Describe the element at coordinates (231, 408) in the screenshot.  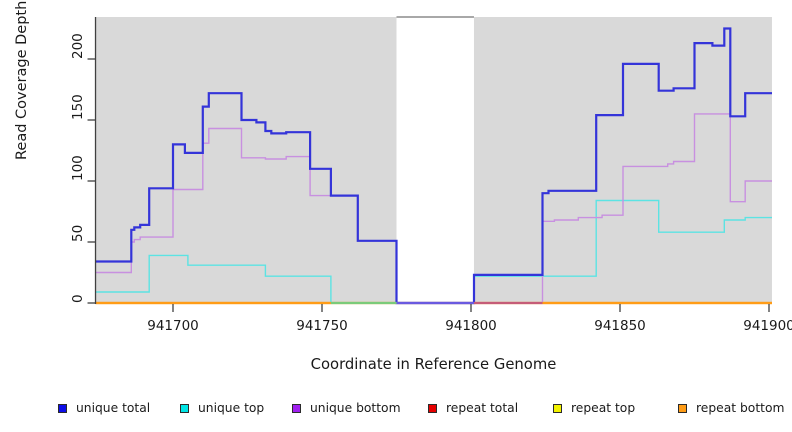
I see `legend-label: unique top` at that location.